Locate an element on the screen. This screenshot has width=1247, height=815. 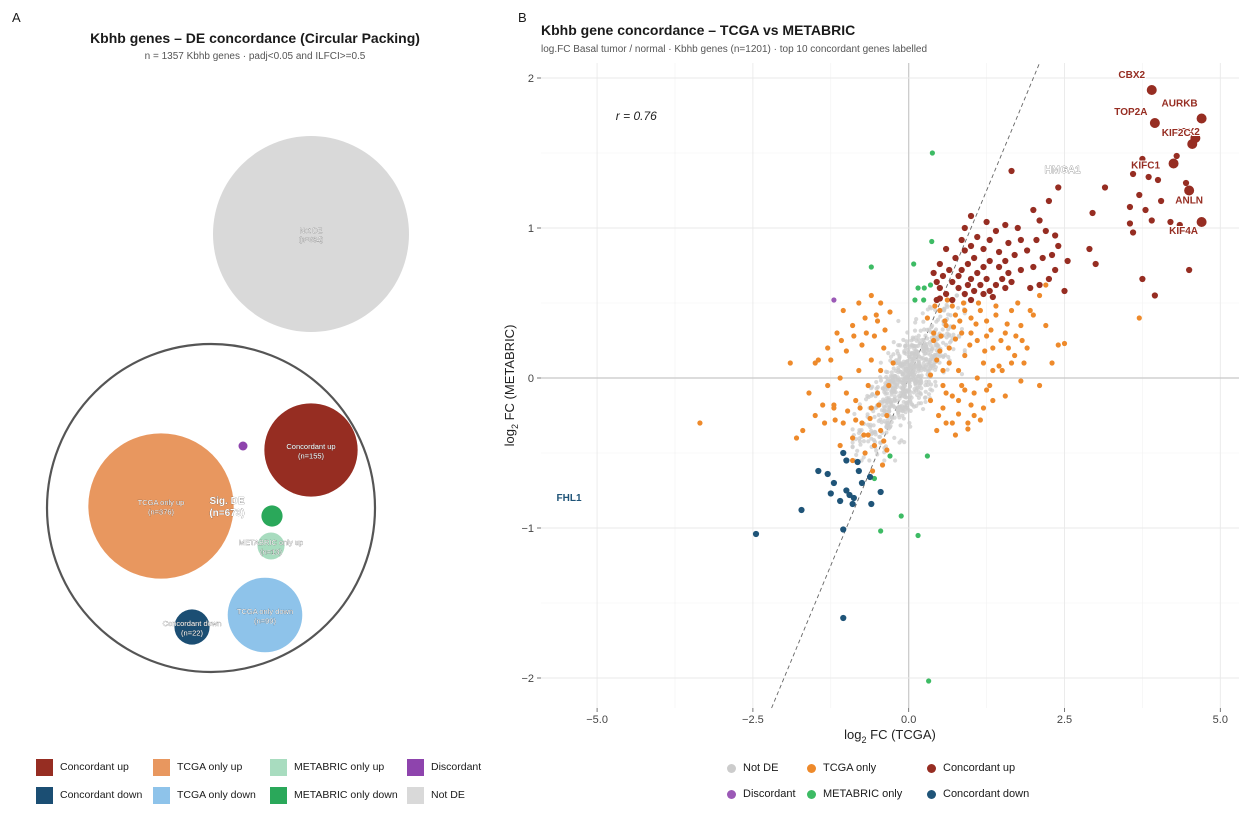
circle-discordant is located at coordinates (243, 446).